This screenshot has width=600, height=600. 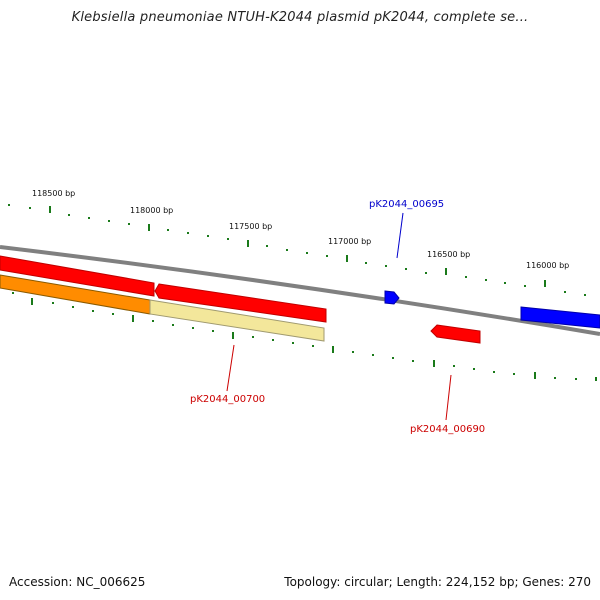 I want to click on tick-label: 116000 bp, so click(x=547, y=265).